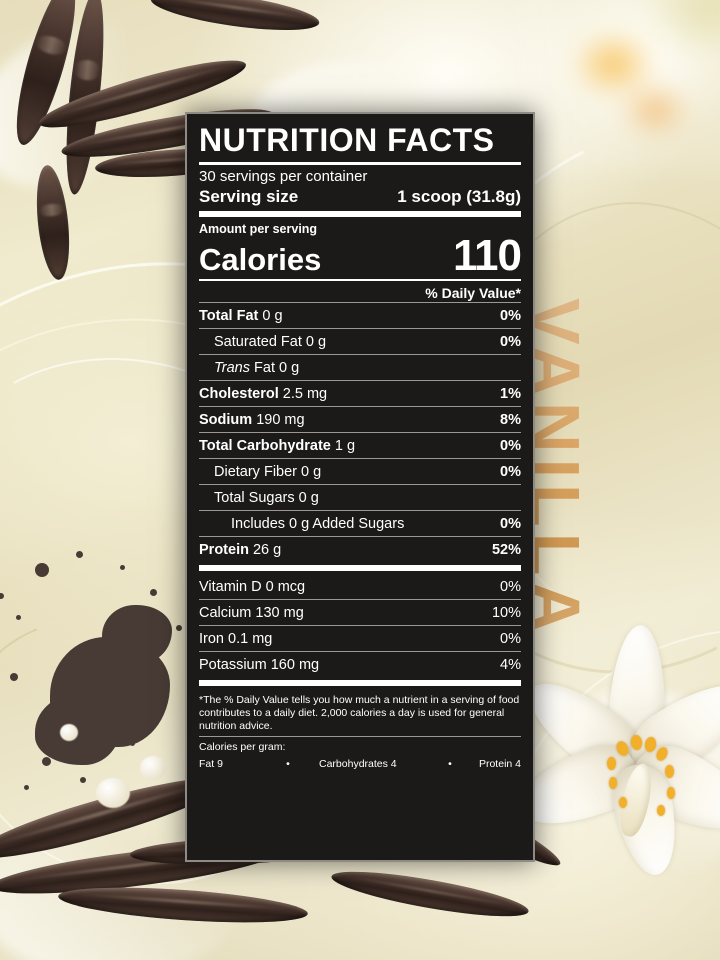 This screenshot has width=720, height=960. Describe the element at coordinates (612, 765) in the screenshot. I see `vanilla-orchid-flower` at that location.